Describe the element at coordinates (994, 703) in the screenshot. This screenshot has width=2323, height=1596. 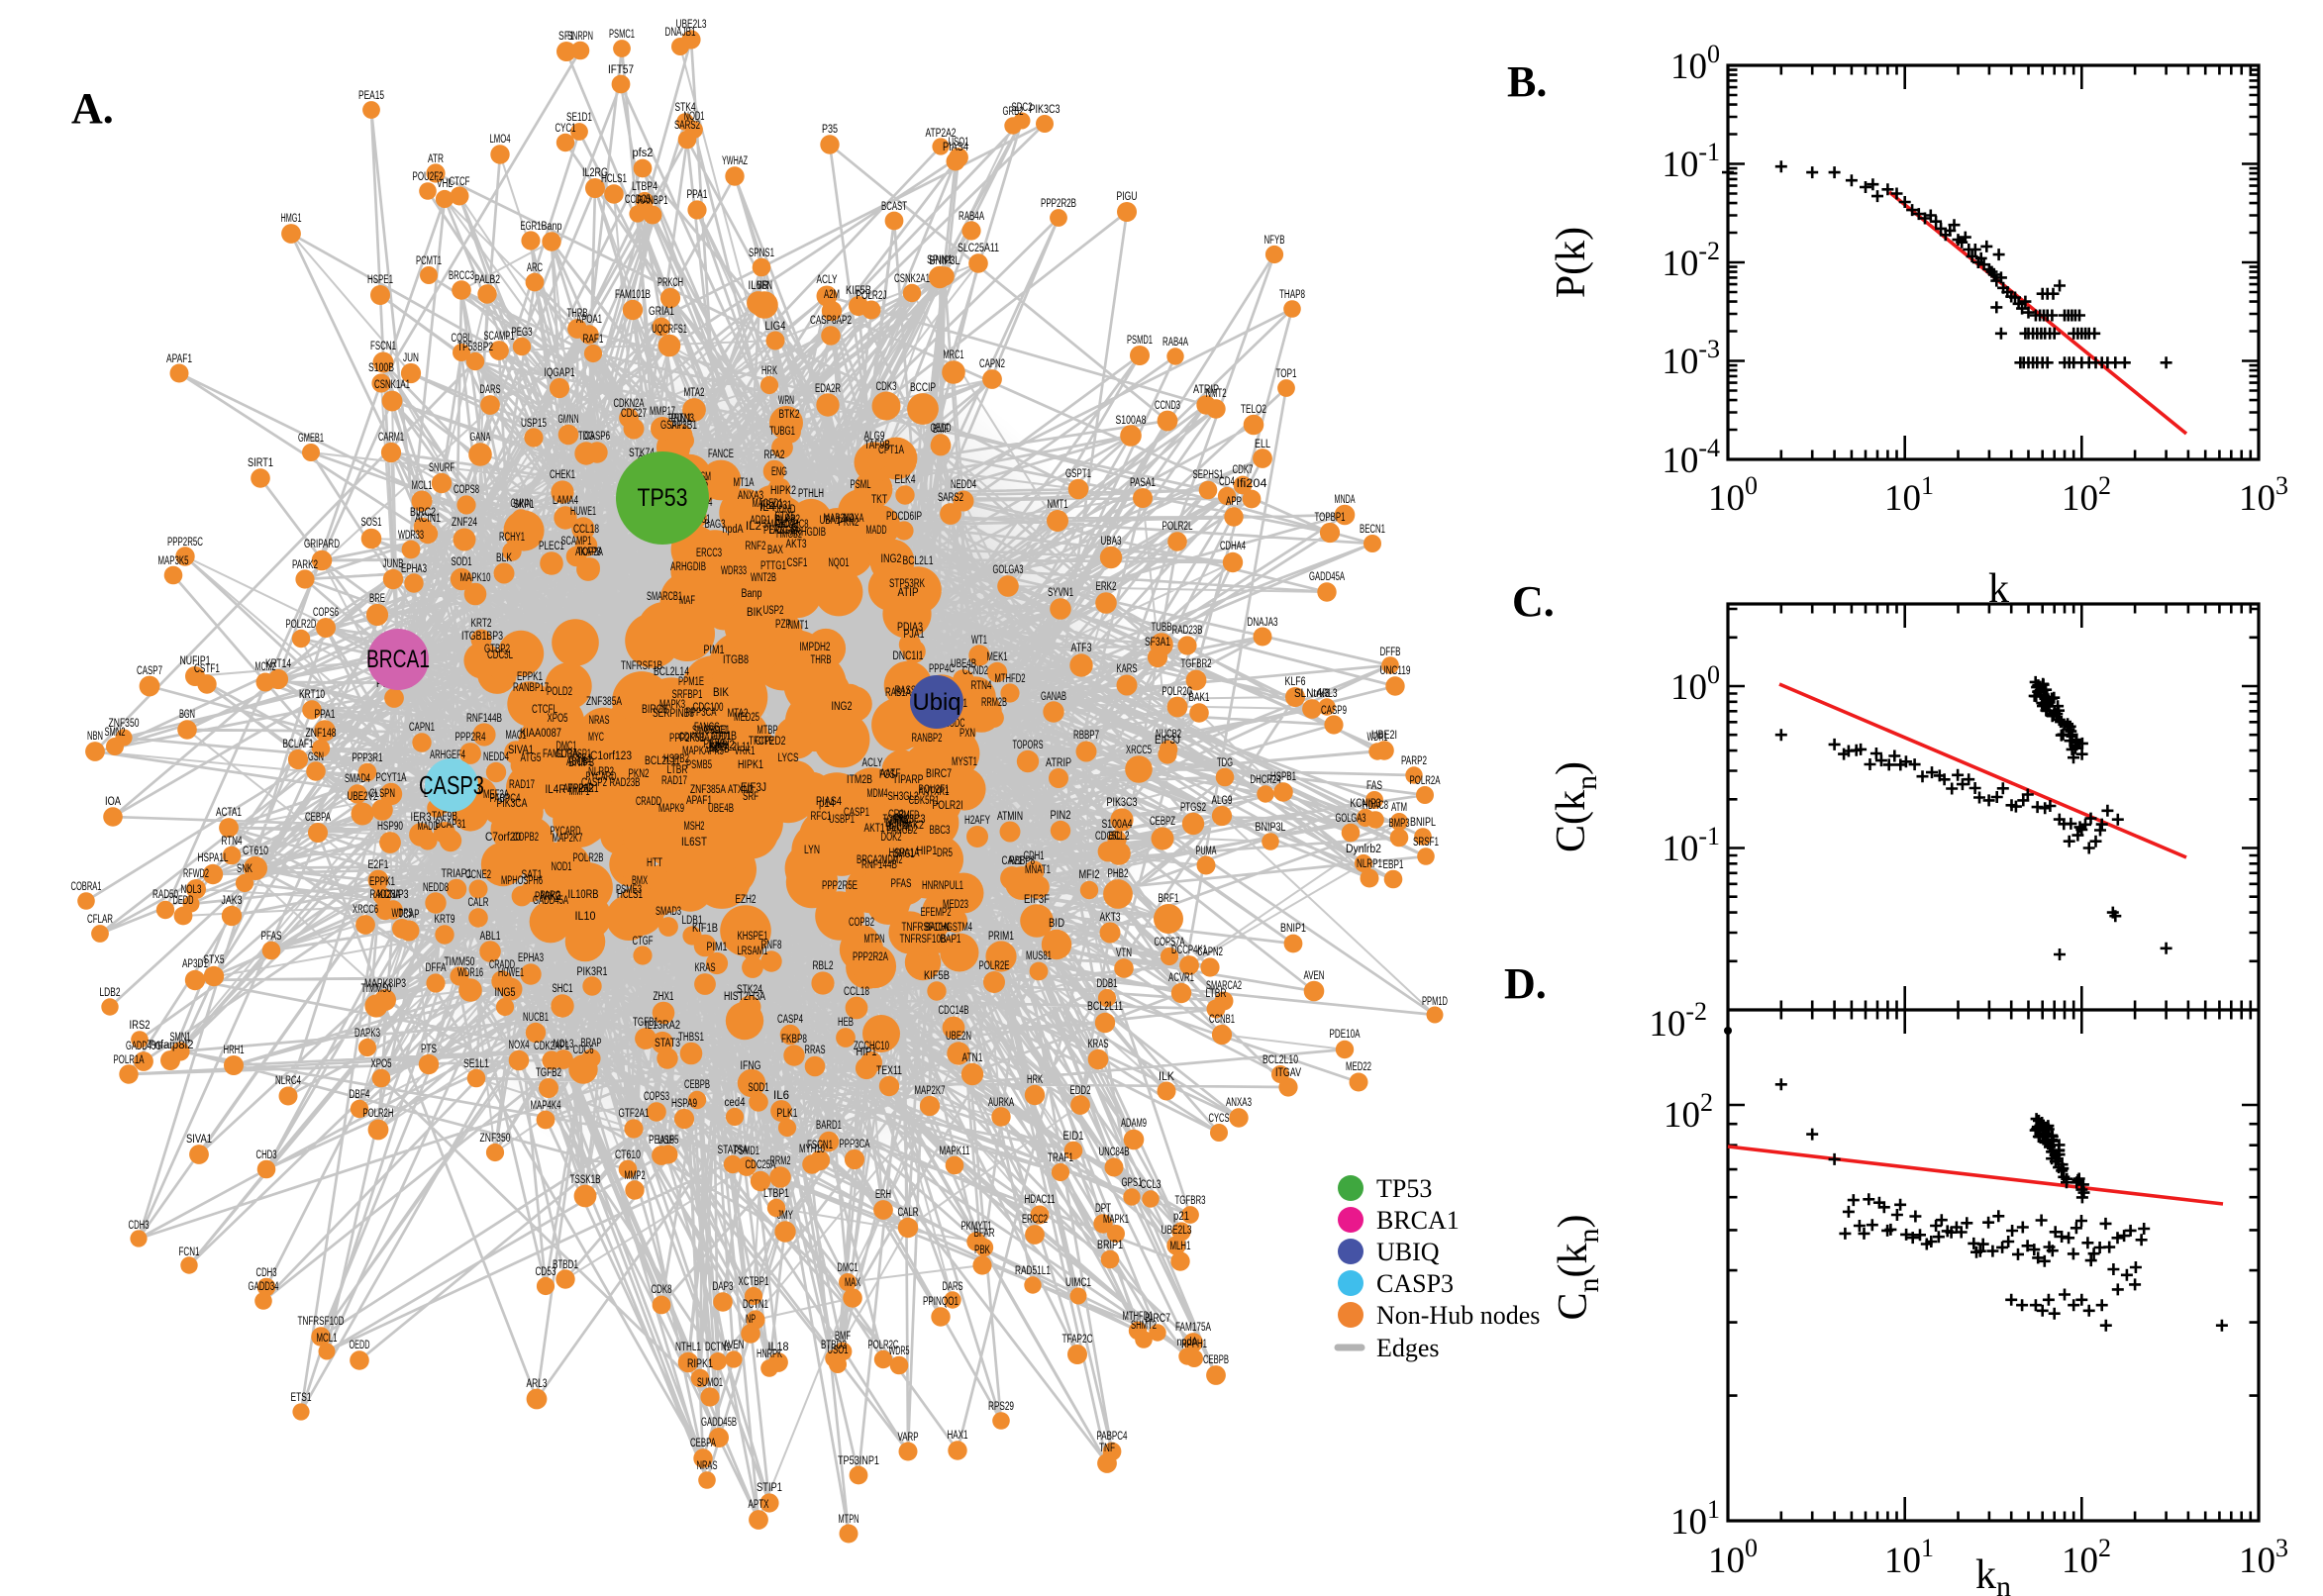
I see `svg-text: RRM2B` at that location.